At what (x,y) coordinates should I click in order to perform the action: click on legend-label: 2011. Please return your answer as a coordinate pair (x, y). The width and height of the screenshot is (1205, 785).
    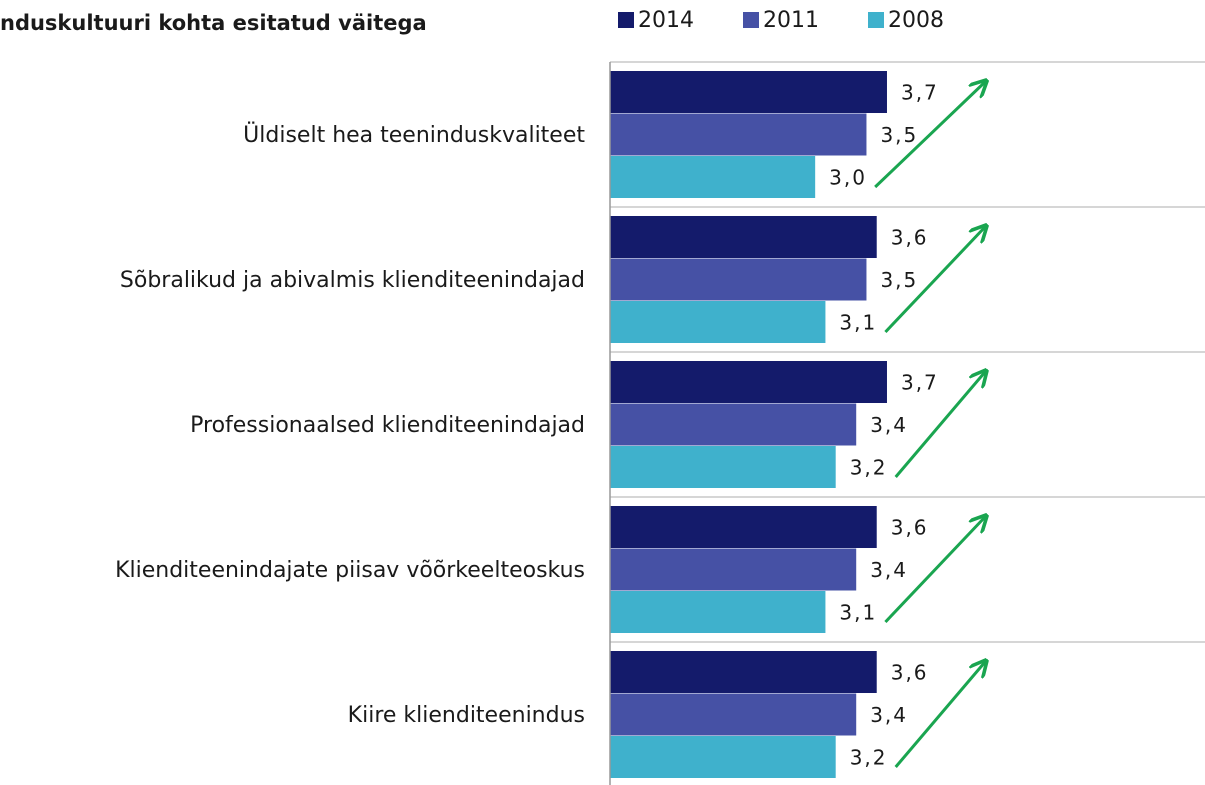
    Looking at the image, I should click on (791, 20).